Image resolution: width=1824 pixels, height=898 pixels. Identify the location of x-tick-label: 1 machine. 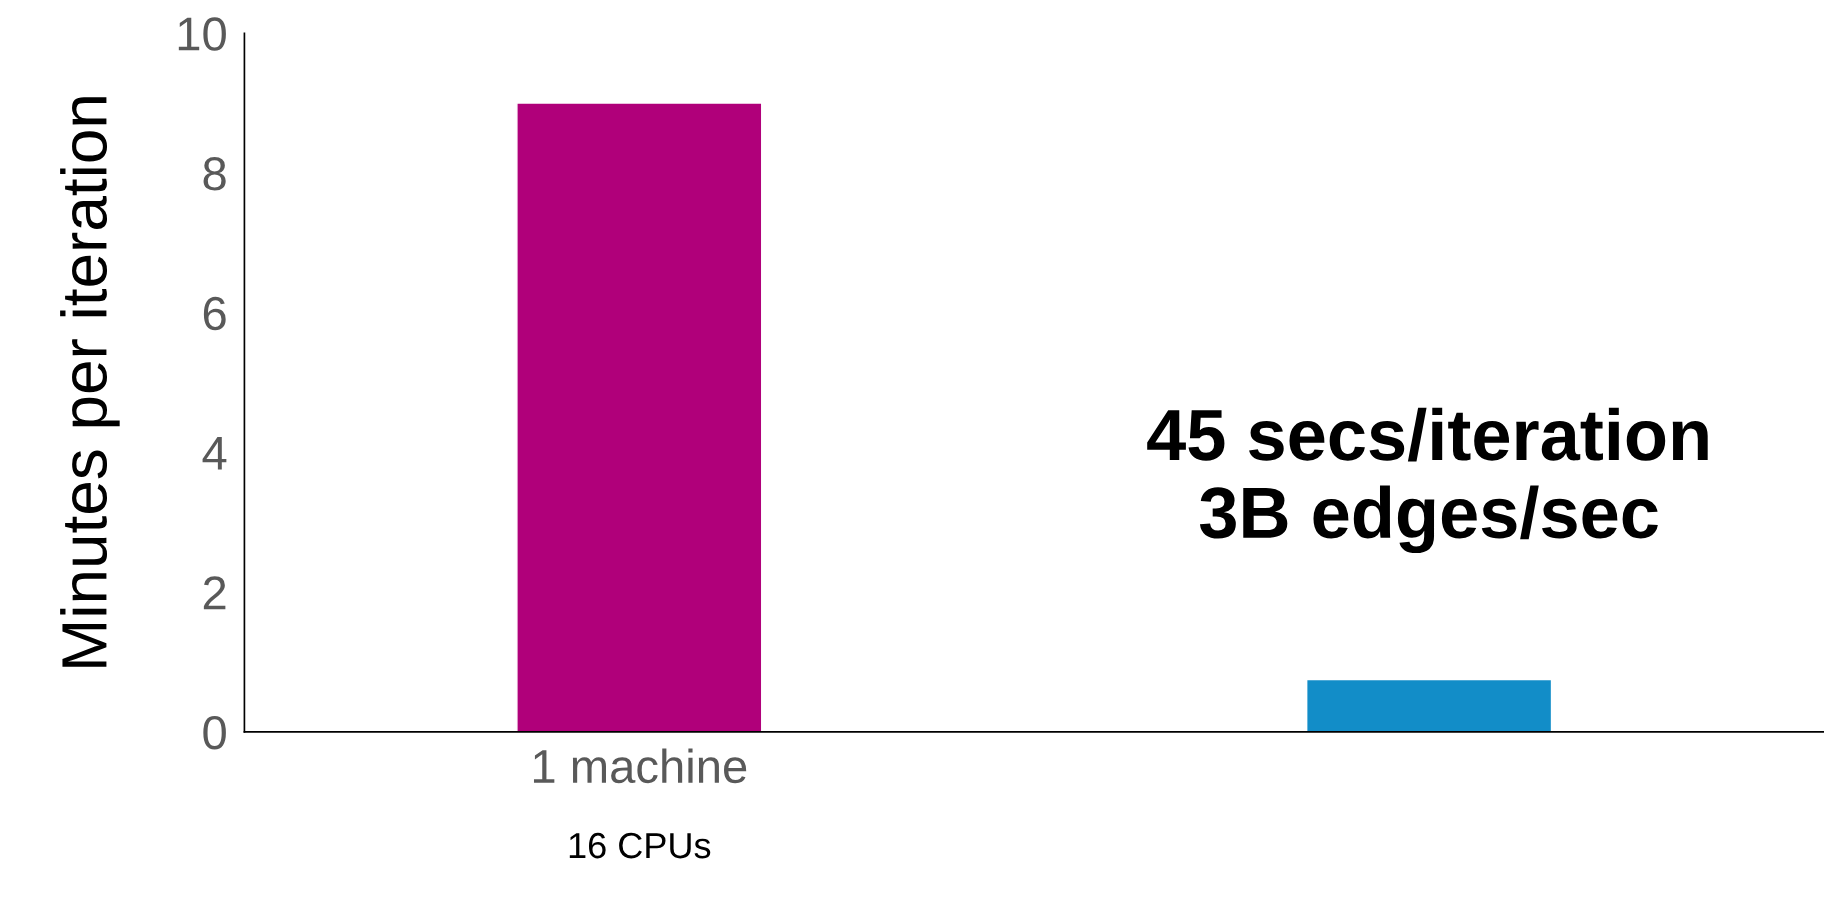
(640, 766).